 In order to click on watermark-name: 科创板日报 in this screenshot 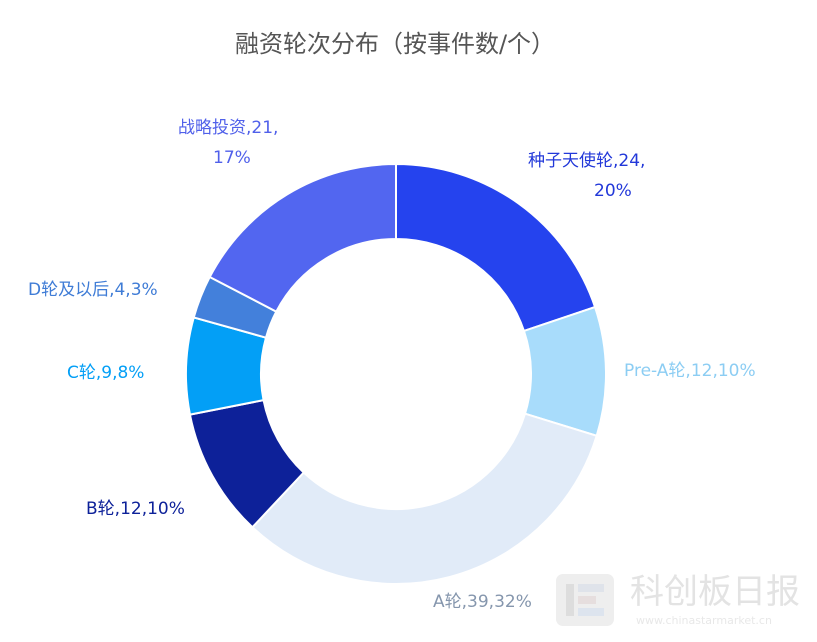, I will do `click(715, 592)`.